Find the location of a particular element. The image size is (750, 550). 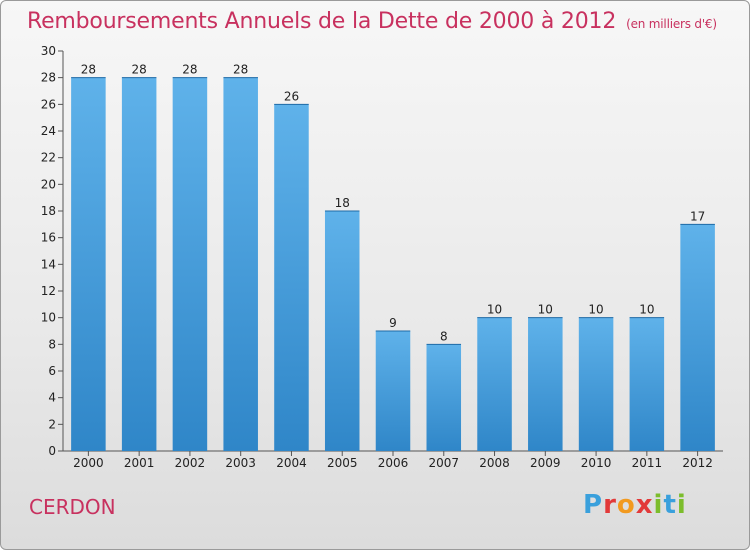

y-tick-label: 22 is located at coordinates (48, 158).